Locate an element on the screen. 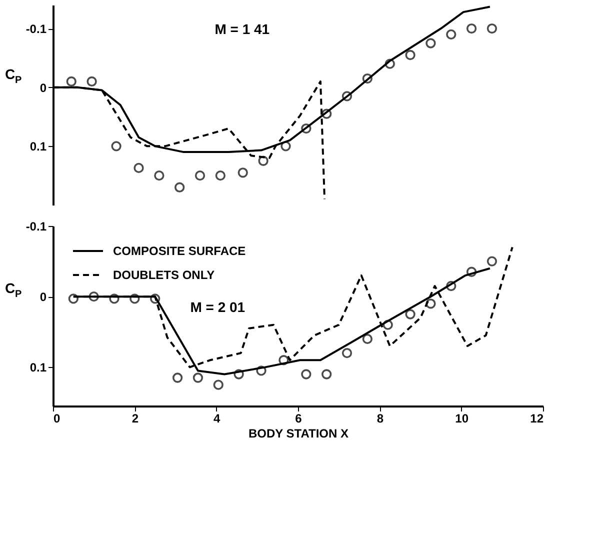 The width and height of the screenshot is (600, 560). annotation: M = 1 41 is located at coordinates (242, 29).